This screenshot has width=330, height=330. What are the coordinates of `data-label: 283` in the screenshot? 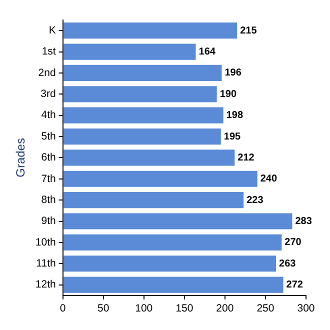 It's located at (303, 222).